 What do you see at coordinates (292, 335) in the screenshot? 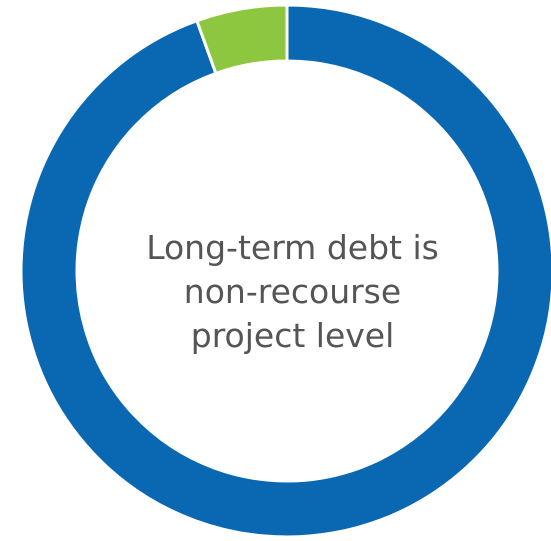
I see `center-label-line-3: project level` at bounding box center [292, 335].